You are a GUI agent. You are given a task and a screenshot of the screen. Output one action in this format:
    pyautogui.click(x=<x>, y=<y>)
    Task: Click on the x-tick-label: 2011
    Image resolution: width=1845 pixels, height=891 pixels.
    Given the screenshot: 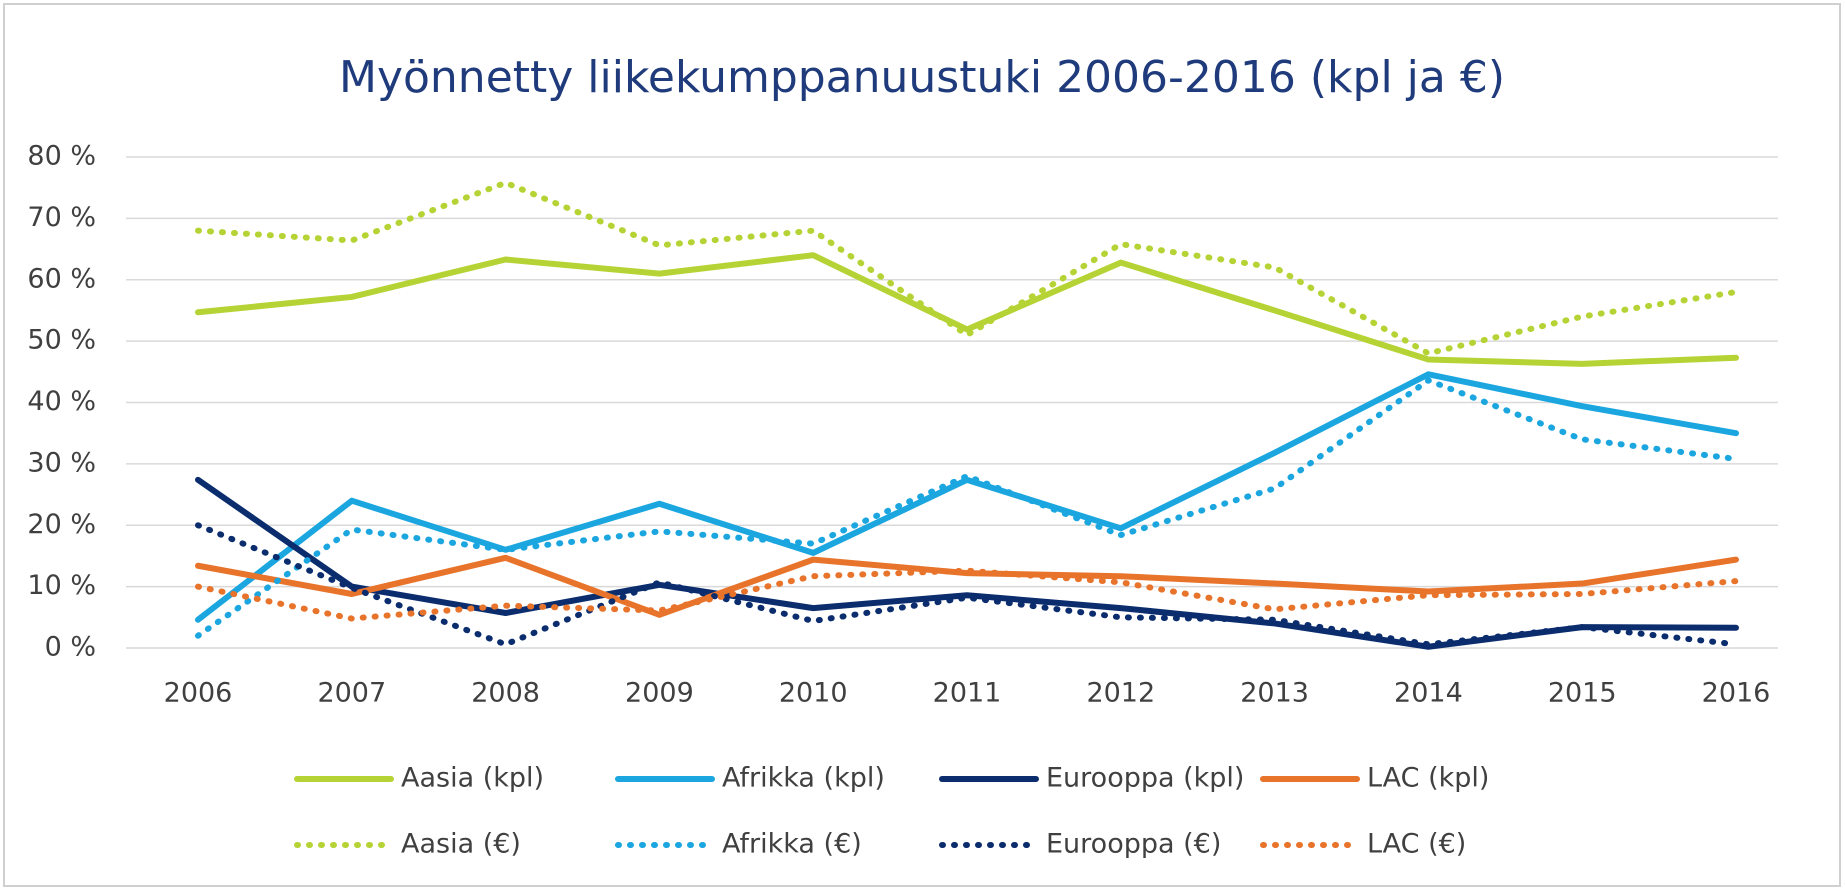 What is the action you would take?
    pyautogui.click(x=967, y=693)
    